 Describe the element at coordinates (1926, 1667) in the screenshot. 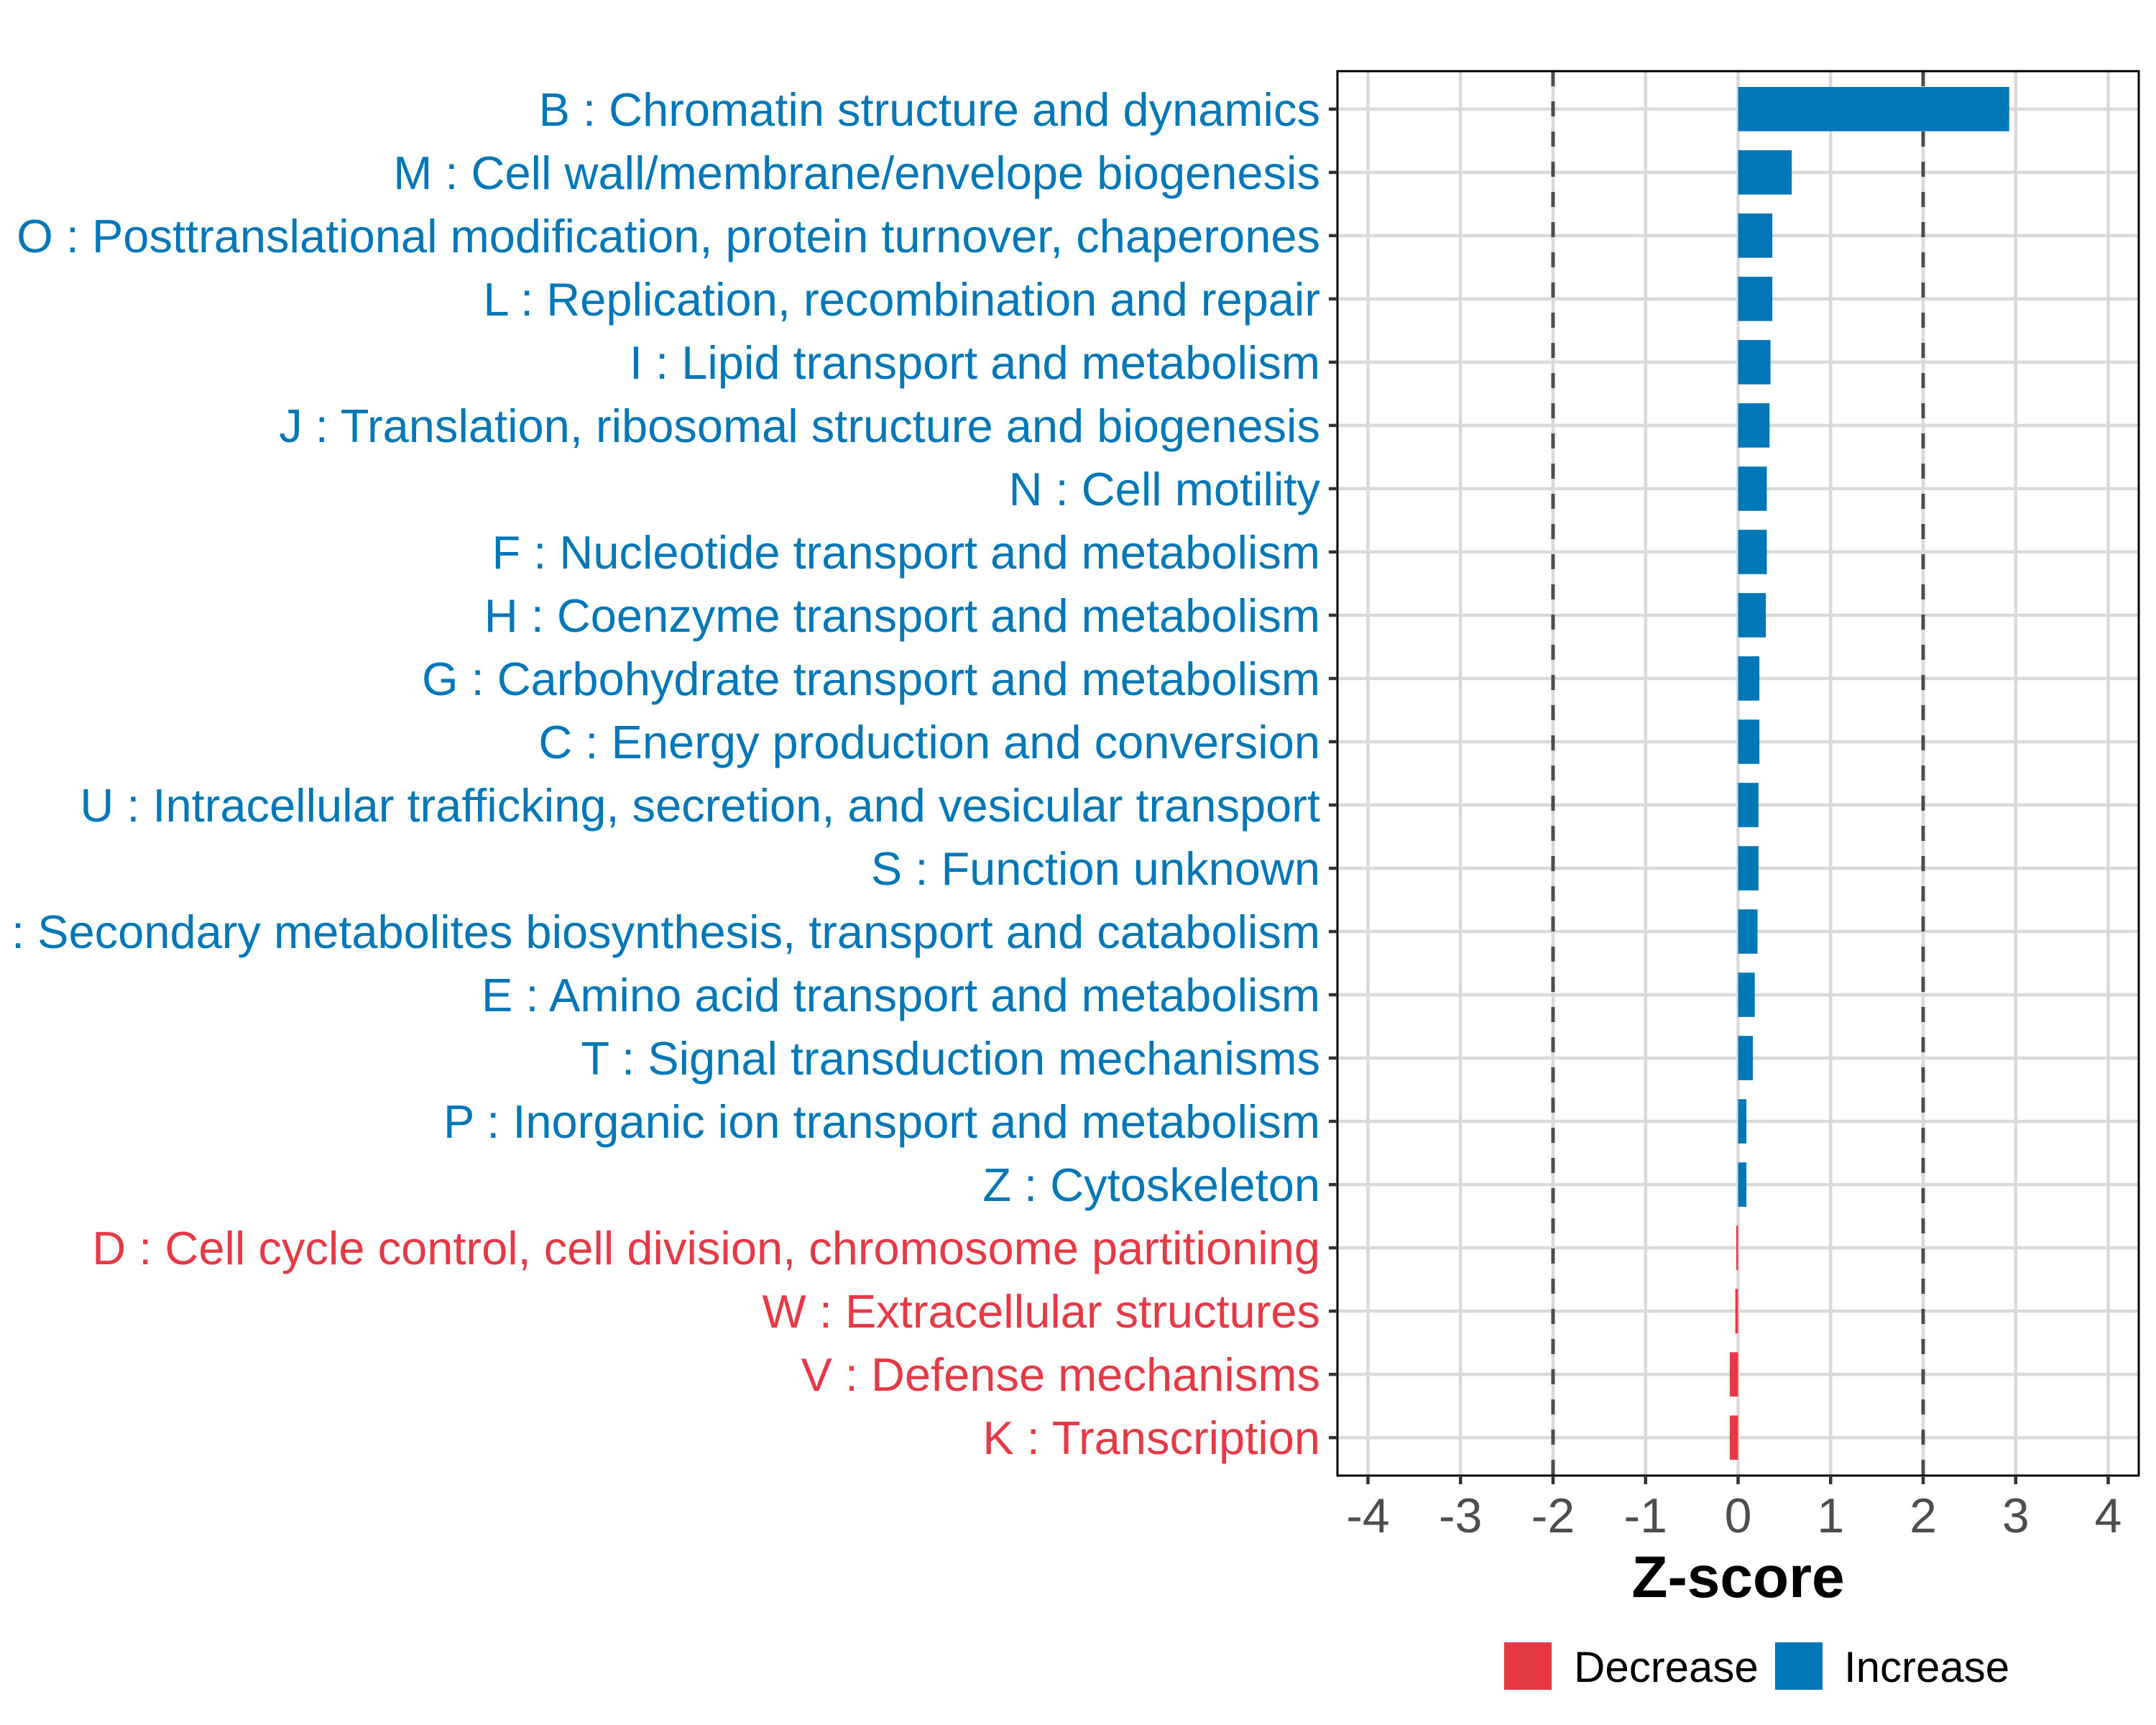

I see `legend-label-increase: Increase` at that location.